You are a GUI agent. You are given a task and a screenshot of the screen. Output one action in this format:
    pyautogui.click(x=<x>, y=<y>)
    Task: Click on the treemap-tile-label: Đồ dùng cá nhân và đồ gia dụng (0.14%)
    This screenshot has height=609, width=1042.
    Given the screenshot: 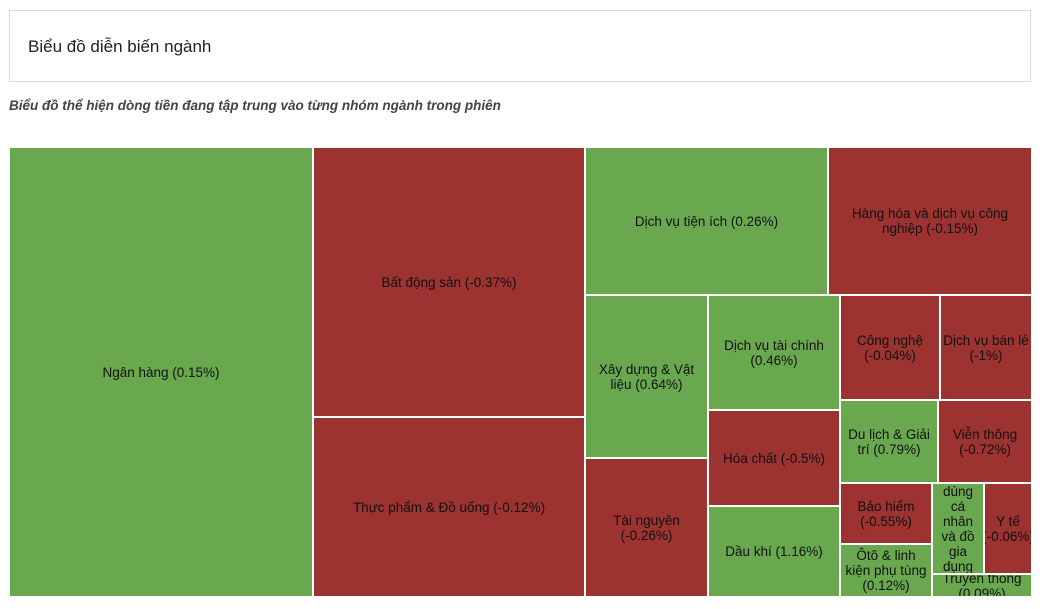 What is the action you would take?
    pyautogui.click(x=958, y=528)
    